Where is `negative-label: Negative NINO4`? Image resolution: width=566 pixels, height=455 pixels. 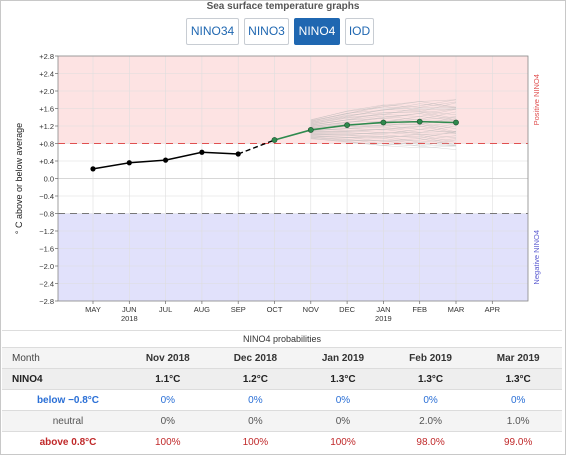 negative-label: Negative NINO4 is located at coordinates (536, 257).